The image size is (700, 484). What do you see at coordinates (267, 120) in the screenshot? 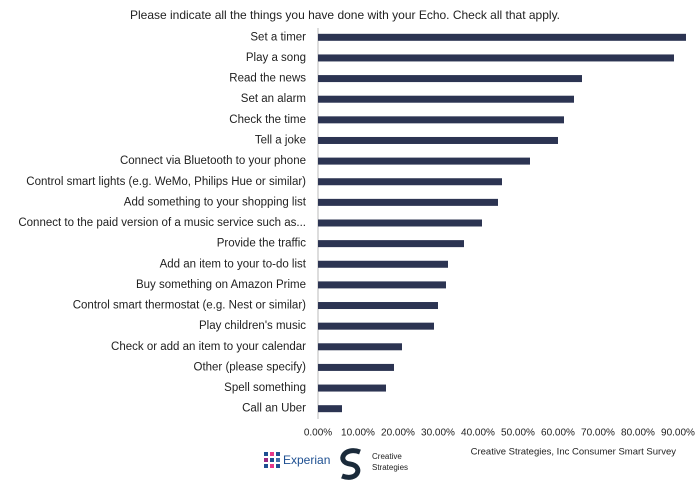
I see `y-tick-label: Check the time` at bounding box center [267, 120].